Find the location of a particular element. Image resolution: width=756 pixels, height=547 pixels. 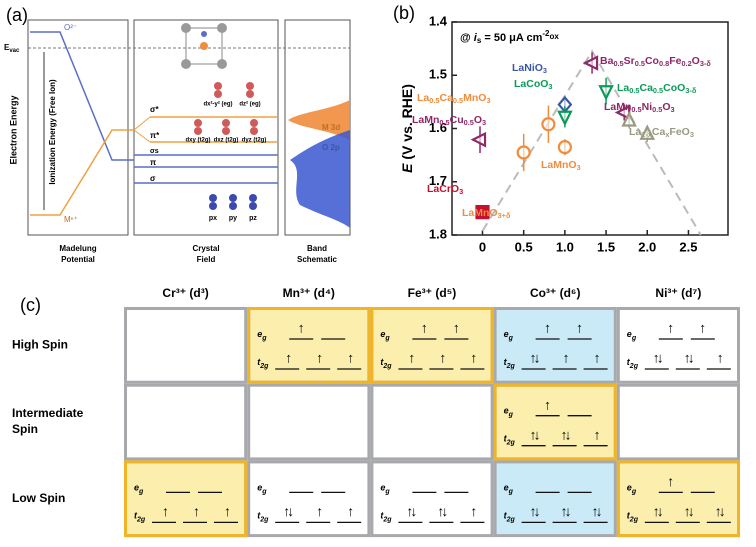

column-header: Cr³⁺ (d³) is located at coordinates (185, 293).